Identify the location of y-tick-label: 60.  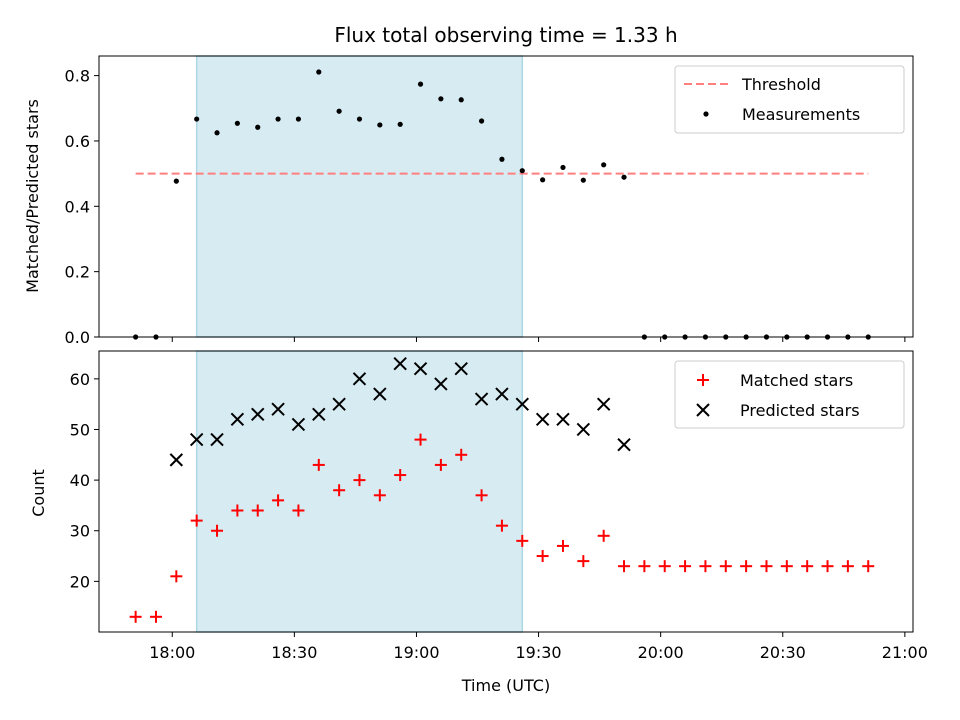
(80, 379).